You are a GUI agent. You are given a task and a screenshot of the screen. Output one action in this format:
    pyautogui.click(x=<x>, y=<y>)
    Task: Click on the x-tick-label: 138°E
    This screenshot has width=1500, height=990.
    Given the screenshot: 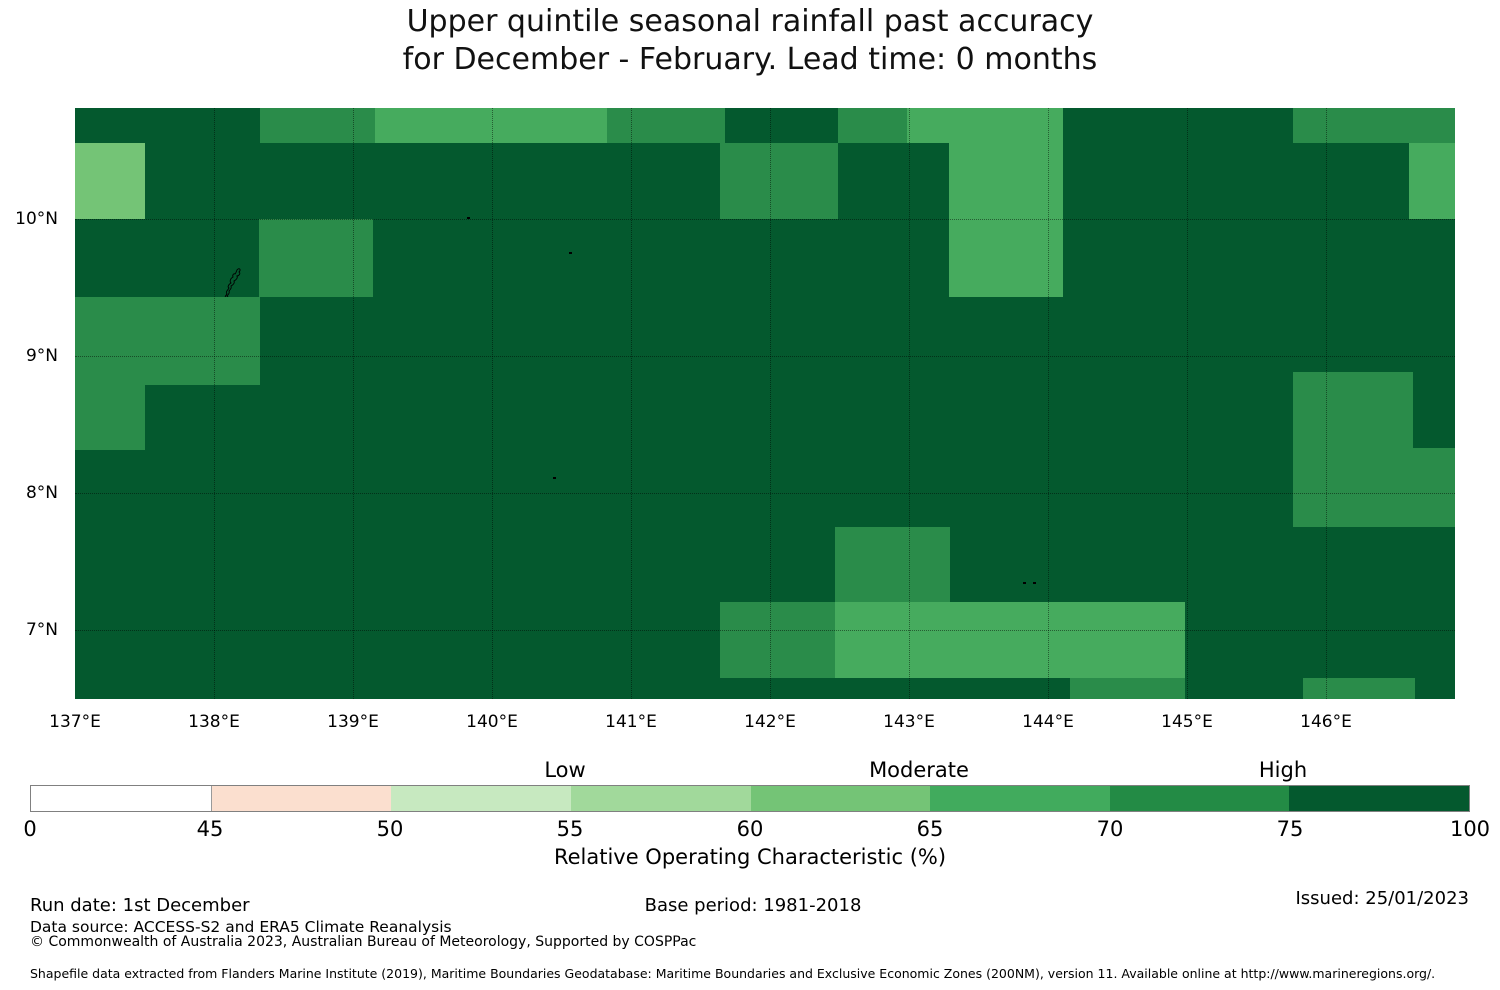 What is the action you would take?
    pyautogui.click(x=214, y=722)
    